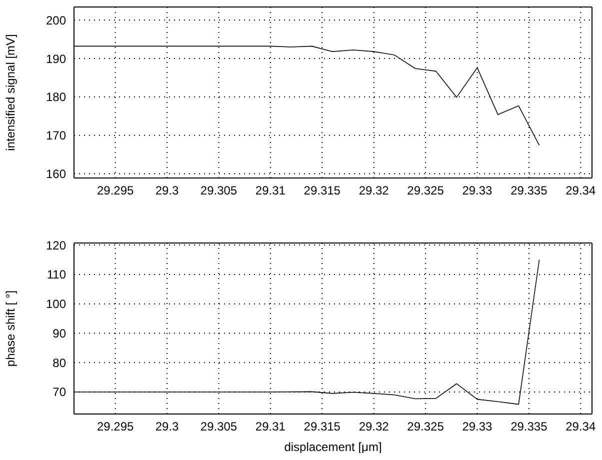 This screenshot has width=602, height=460. Describe the element at coordinates (59, 392) in the screenshot. I see `y-tick-label: 70` at that location.